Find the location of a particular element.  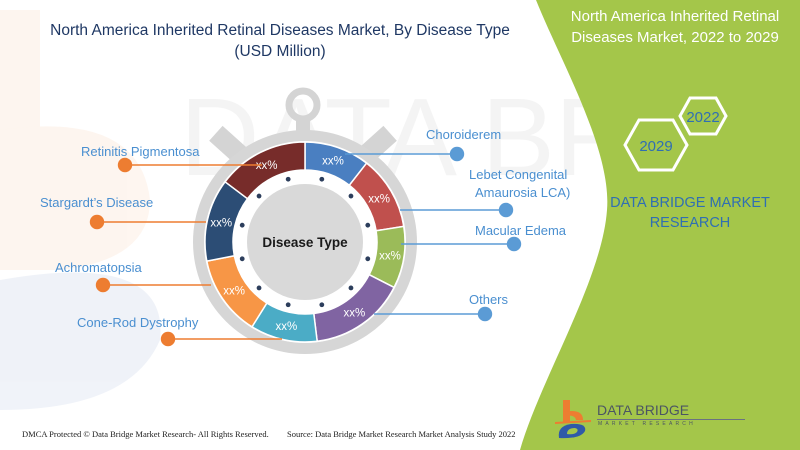

label-lebet-line2: Amaurosia LCA) is located at coordinates (523, 192).